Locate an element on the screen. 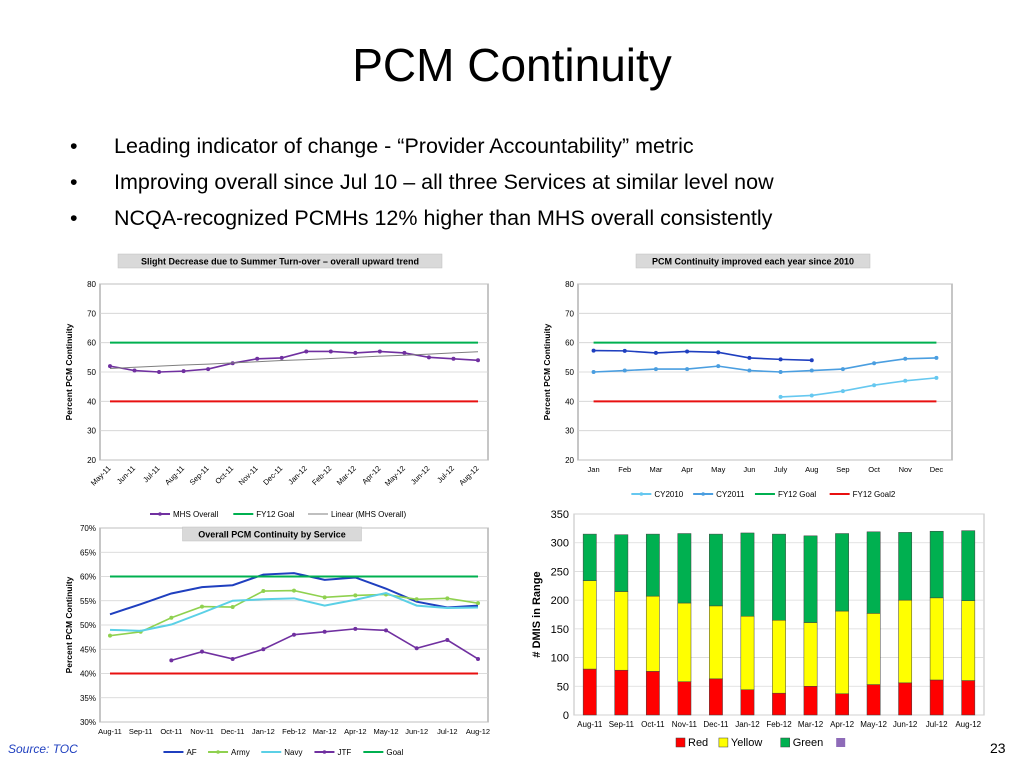 This screenshot has height=768, width=1024. legend-label: AF is located at coordinates (191, 752).